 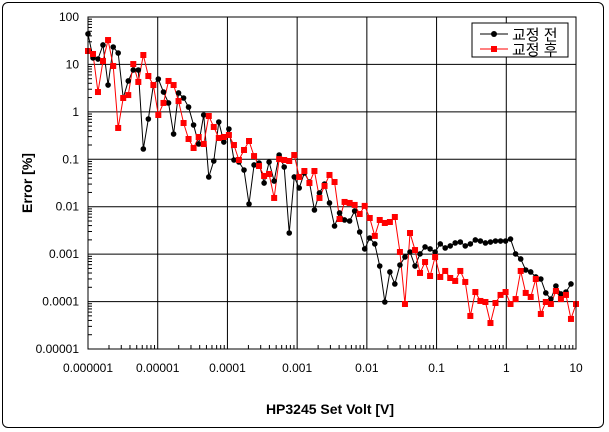 What do you see at coordinates (88, 368) in the screenshot?
I see `x-tick-label: 0.000001` at bounding box center [88, 368].